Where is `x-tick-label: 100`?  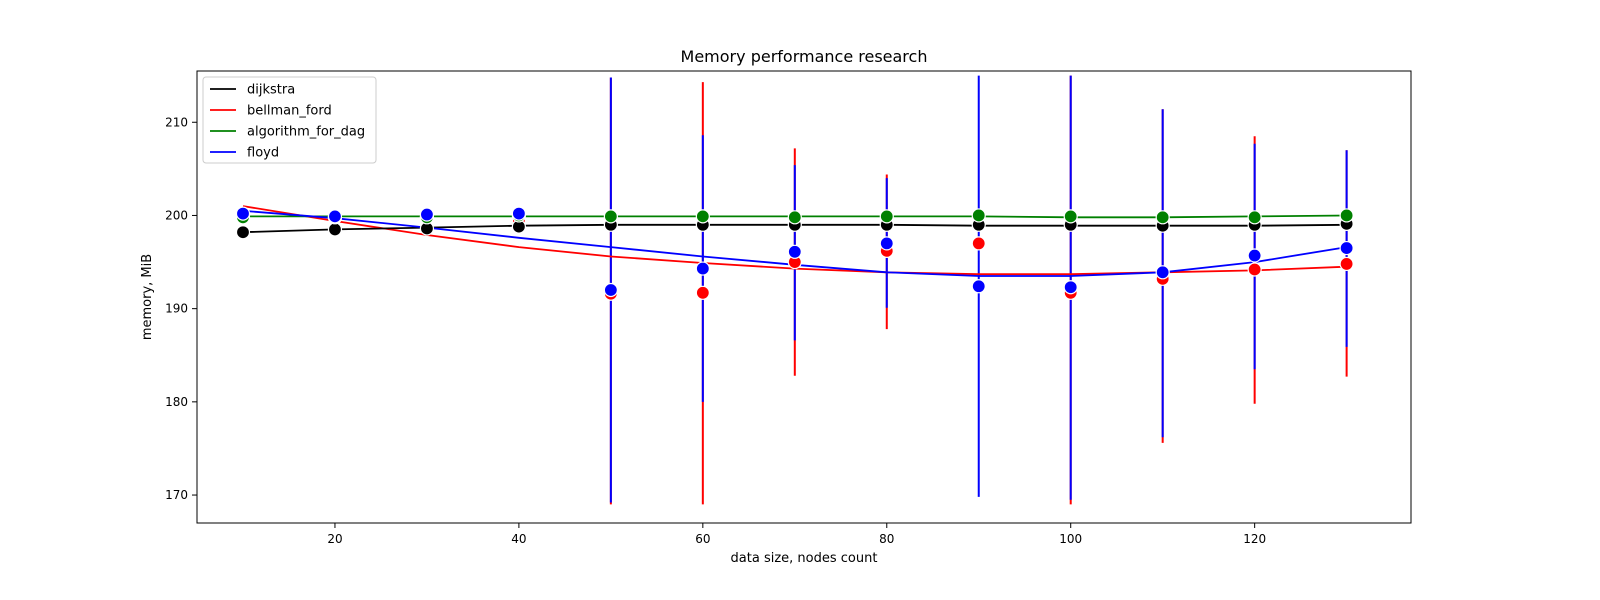 x-tick-label: 100 is located at coordinates (1070, 539).